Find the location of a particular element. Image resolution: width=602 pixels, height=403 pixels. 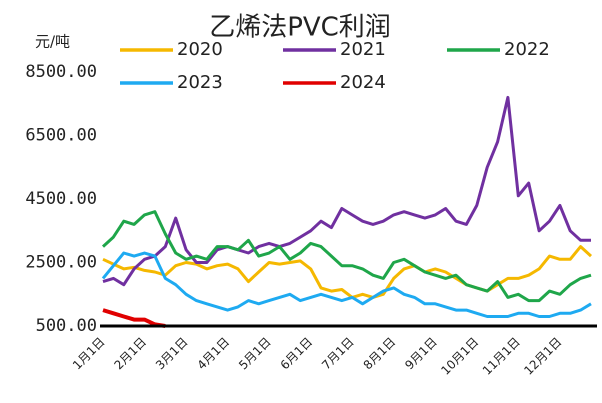

x-tick-label: 4月1日 is located at coordinates (214, 354).